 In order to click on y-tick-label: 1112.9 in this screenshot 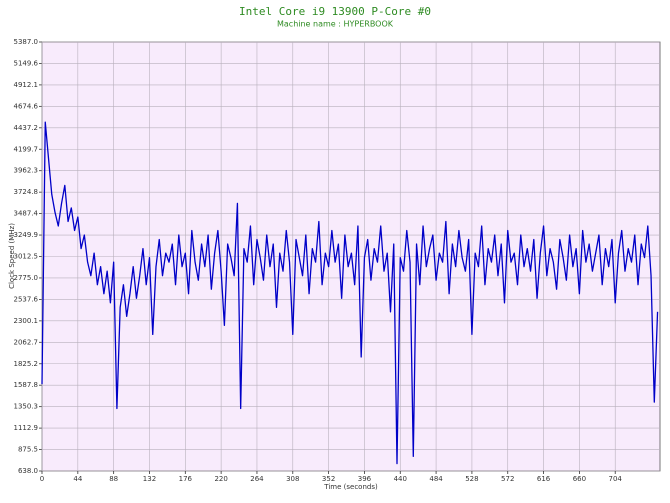, I will do `click(26, 428)`.